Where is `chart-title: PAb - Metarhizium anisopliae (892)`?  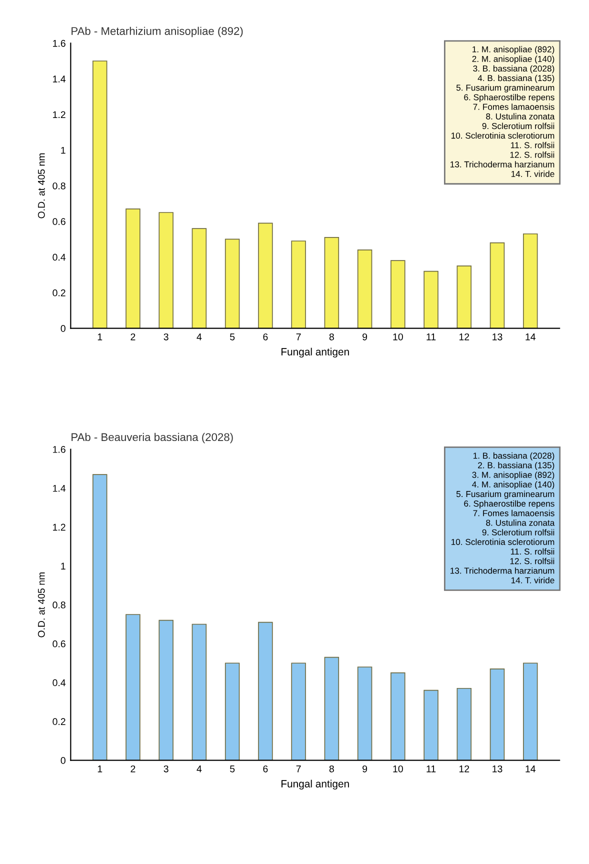
chart-title: PAb - Metarhizium anisopliae (892) is located at coordinates (157, 32).